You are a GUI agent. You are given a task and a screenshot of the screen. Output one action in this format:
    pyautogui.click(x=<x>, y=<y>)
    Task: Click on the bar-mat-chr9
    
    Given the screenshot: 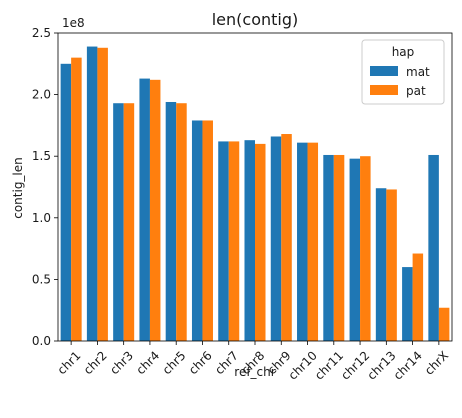 What is the action you would take?
    pyautogui.click(x=276, y=238)
    